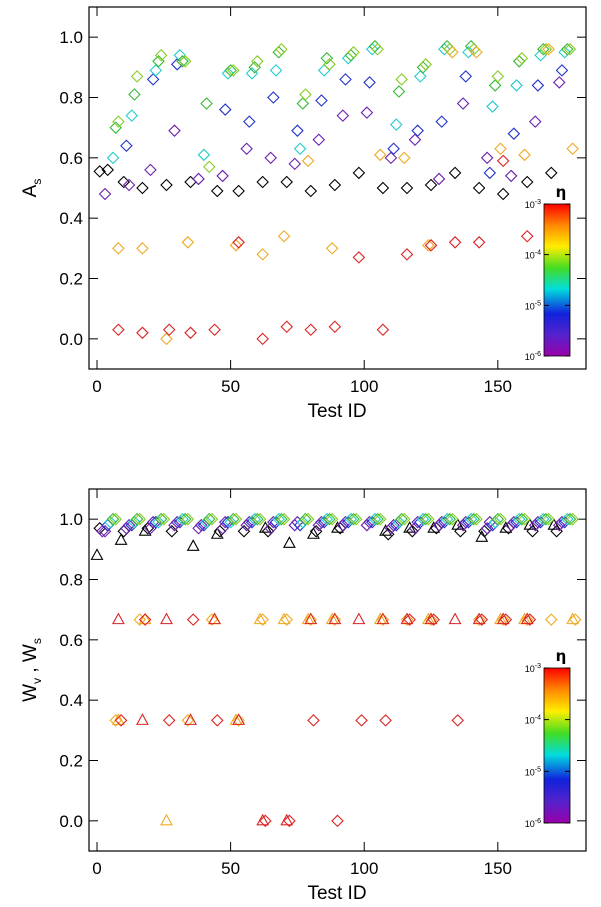 This screenshot has height=907, width=601. What do you see at coordinates (71, 580) in the screenshot?
I see `y-tick-label: 0.8` at bounding box center [71, 580].